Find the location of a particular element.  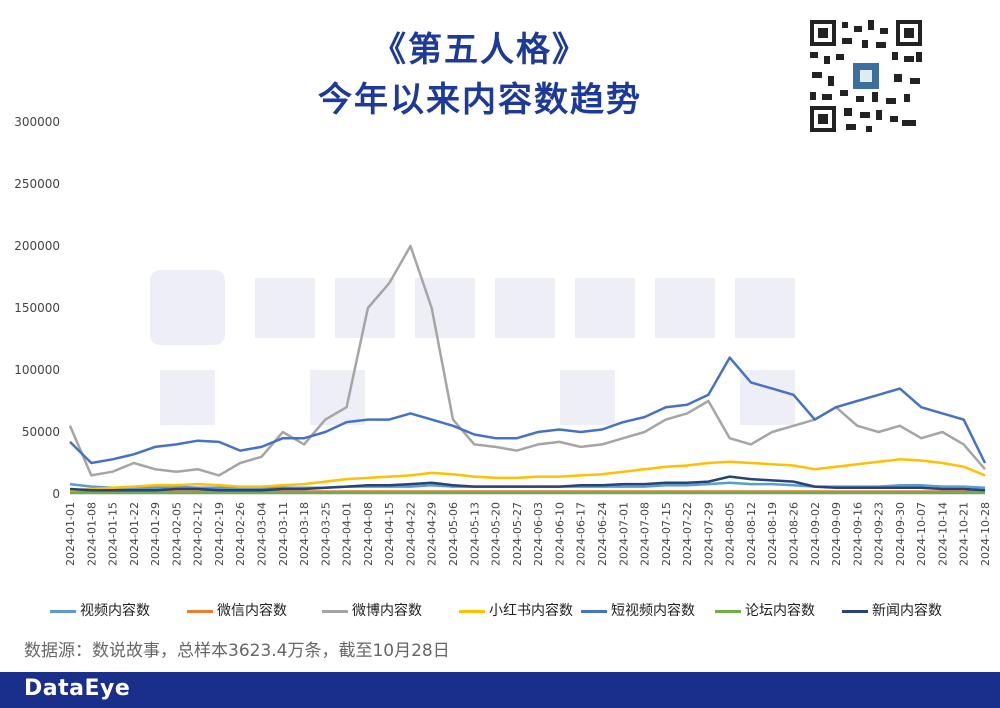

y-tick-label: 250000 is located at coordinates (37, 184).